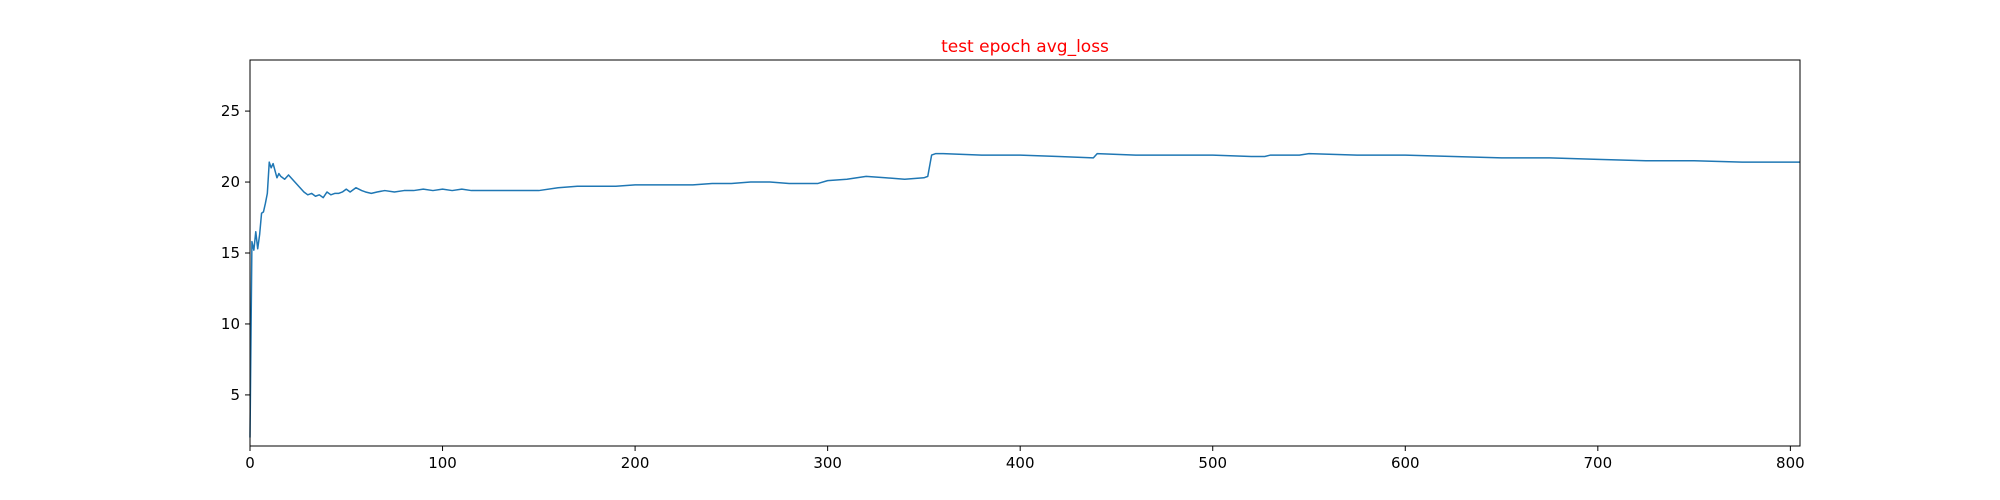  I want to click on chart-title: test epoch avg_loss, so click(1025, 47).